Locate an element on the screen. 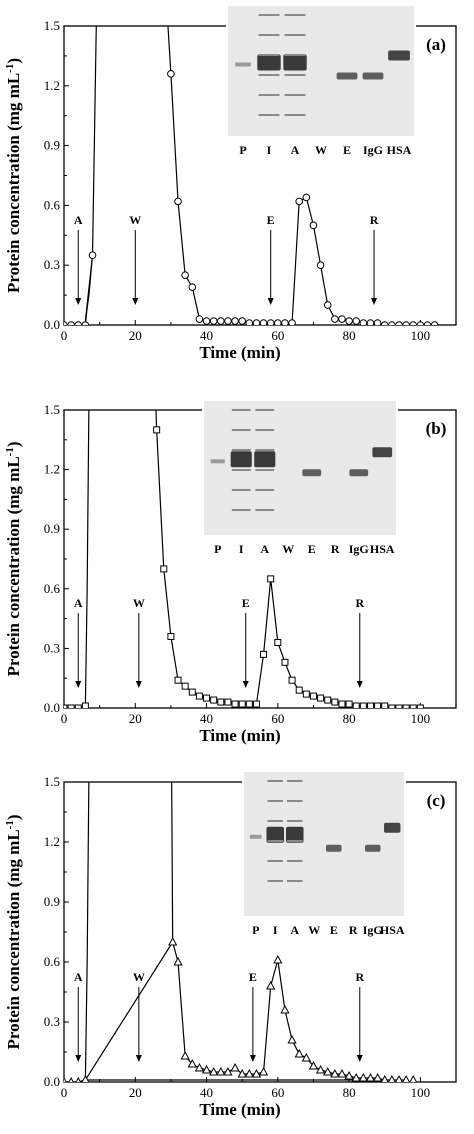 This screenshot has height=1134, width=474. x-tick-label: 40 is located at coordinates (206, 718).